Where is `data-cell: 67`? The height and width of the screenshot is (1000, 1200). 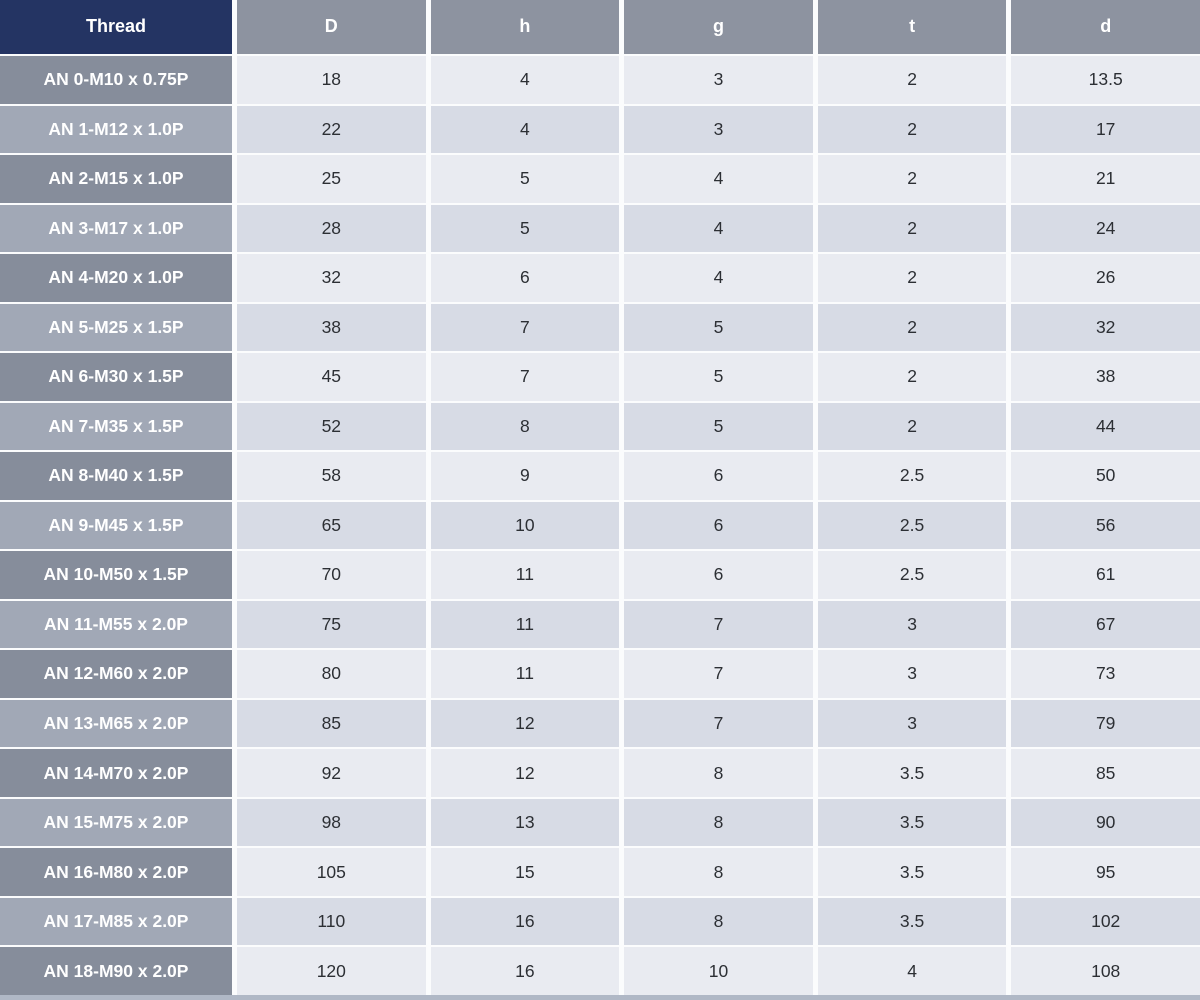 data-cell: 67 is located at coordinates (1105, 624).